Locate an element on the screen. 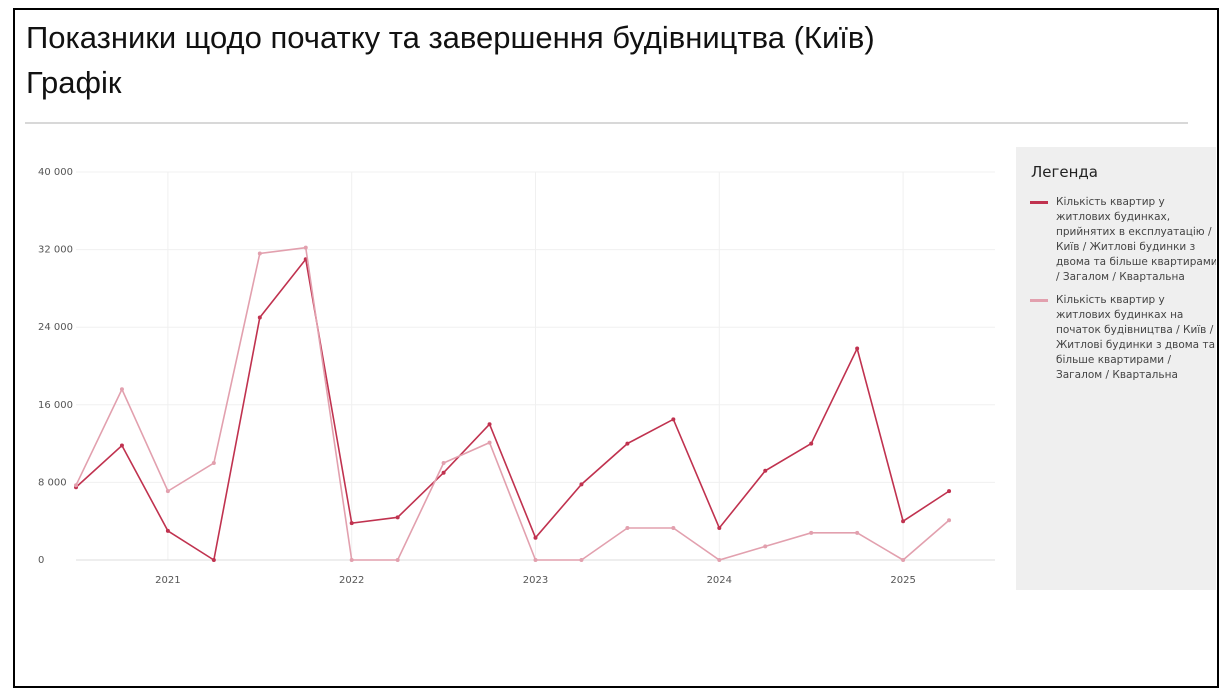 The height and width of the screenshot is (699, 1232). x-tick-label: 2023 is located at coordinates (535, 580).